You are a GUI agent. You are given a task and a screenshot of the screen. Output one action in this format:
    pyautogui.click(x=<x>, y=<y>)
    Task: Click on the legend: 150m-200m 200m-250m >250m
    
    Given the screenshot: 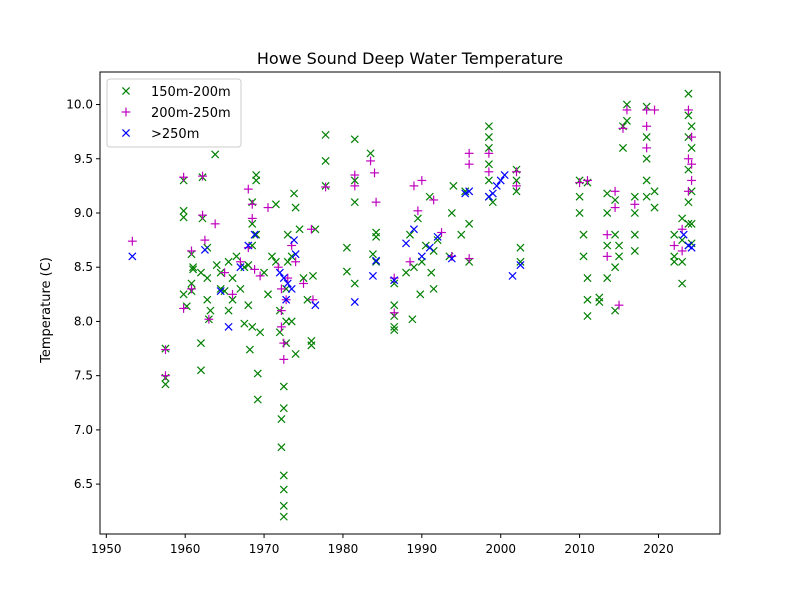 What is the action you would take?
    pyautogui.click(x=174, y=113)
    